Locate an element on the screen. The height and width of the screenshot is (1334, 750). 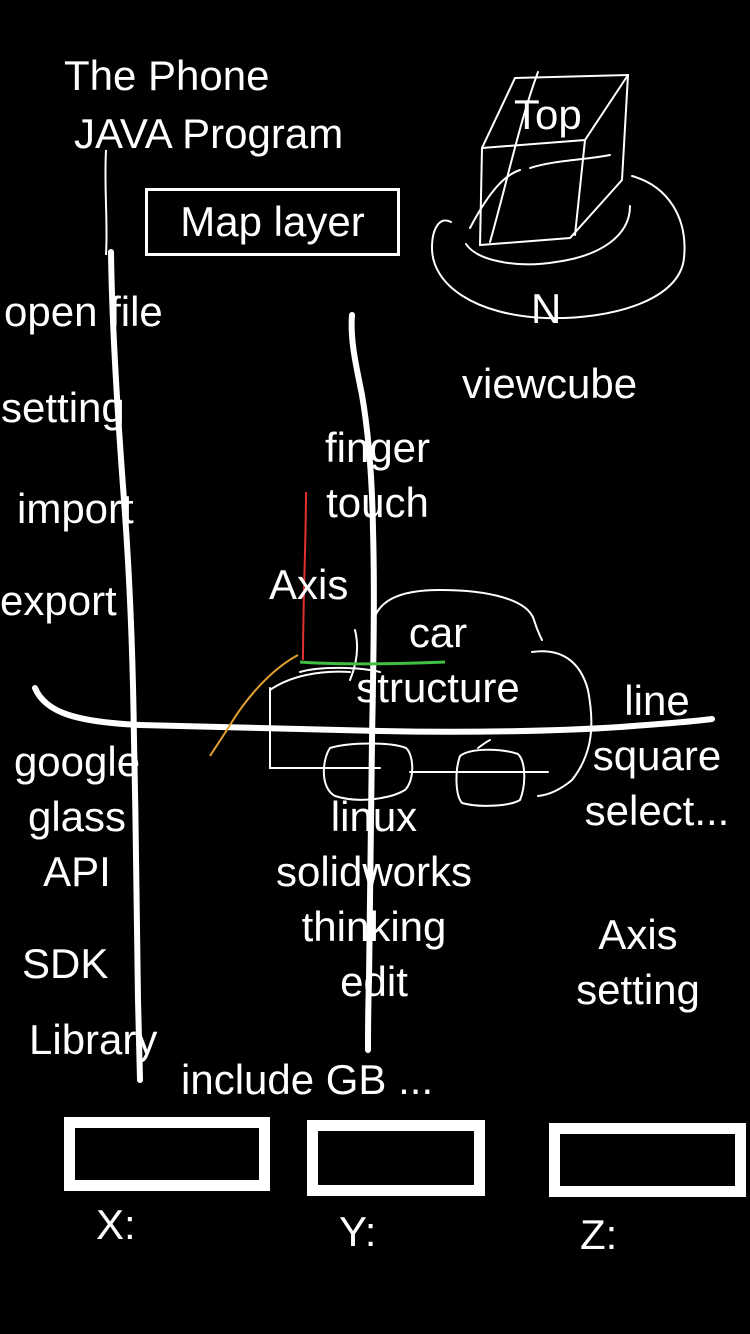
x-coordinate-label: X: is located at coordinates (116, 1224).